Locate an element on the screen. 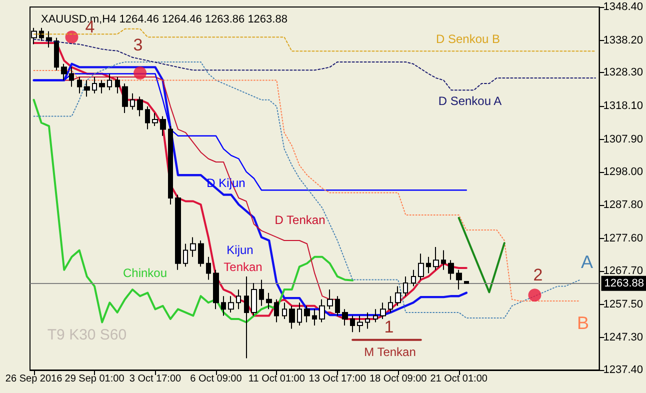 The height and width of the screenshot is (393, 646). x-tick-label: 6 Oct 09:00 is located at coordinates (216, 379).